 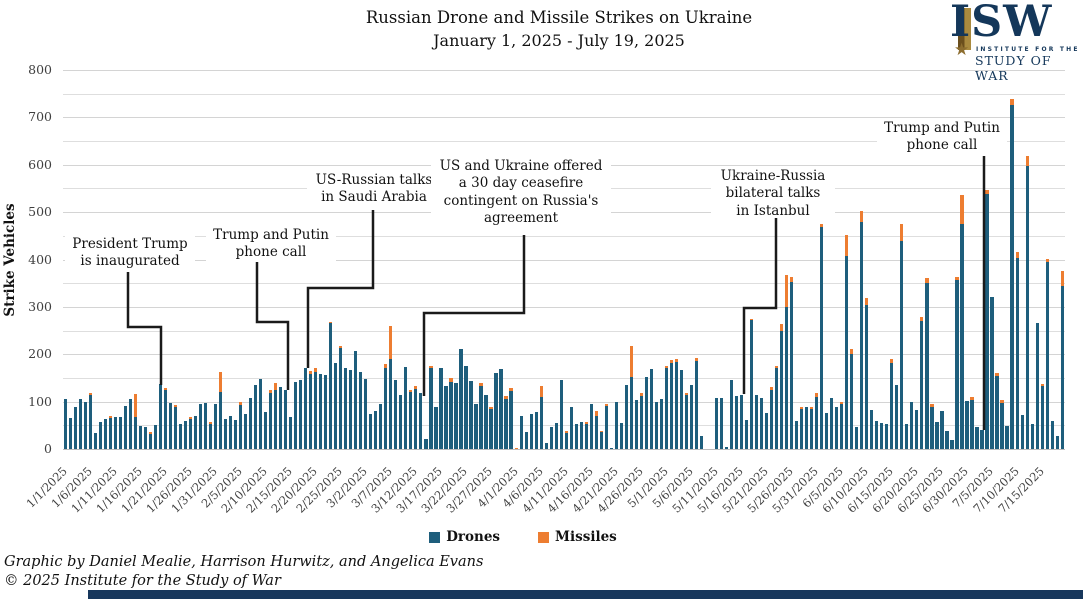 I want to click on legend-item-missiles: Missiles, so click(x=577, y=537).